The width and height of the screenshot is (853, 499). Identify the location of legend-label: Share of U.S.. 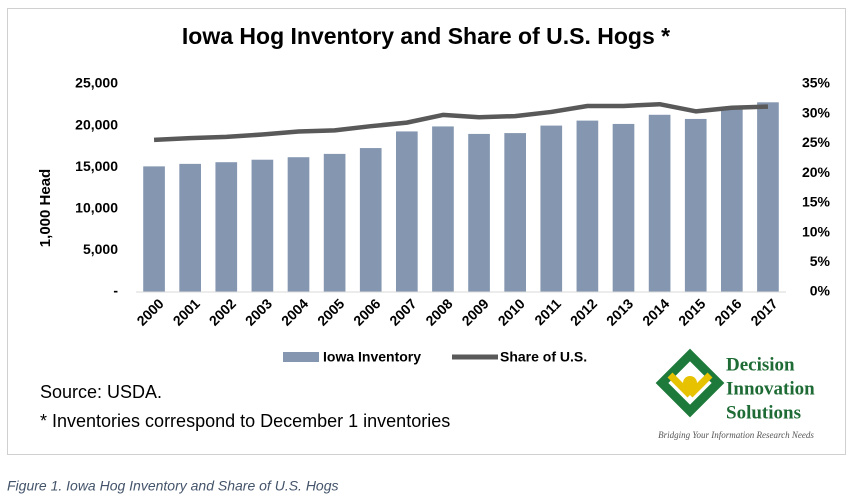
(543, 357).